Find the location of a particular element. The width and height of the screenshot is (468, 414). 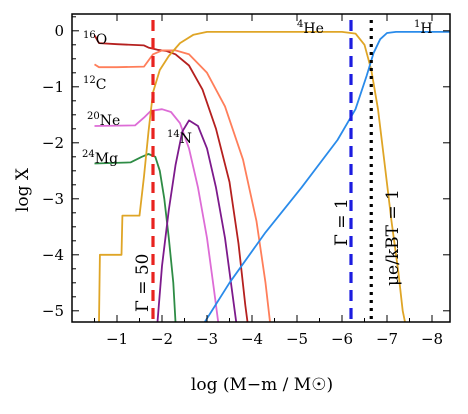

x-tick-label: −3 is located at coordinates (207, 339).